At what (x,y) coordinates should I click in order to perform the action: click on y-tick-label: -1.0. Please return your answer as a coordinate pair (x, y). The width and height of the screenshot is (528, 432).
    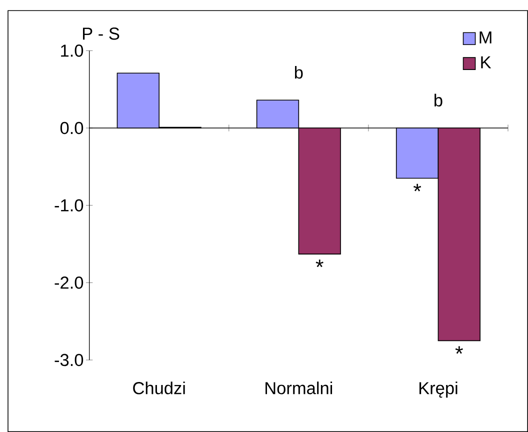
    Looking at the image, I should click on (69, 205).